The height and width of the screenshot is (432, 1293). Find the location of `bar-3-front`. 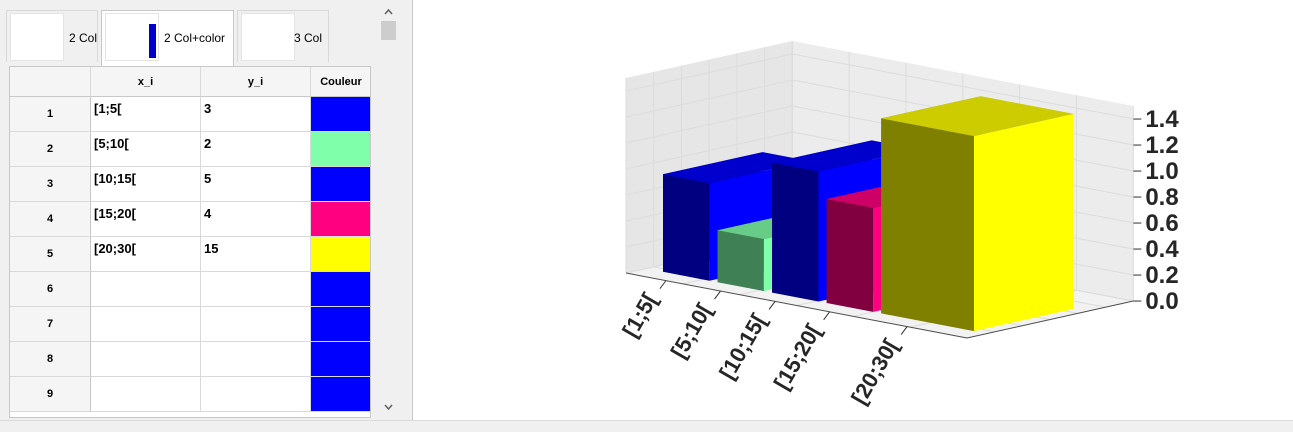

bar-3-front is located at coordinates (850, 255).